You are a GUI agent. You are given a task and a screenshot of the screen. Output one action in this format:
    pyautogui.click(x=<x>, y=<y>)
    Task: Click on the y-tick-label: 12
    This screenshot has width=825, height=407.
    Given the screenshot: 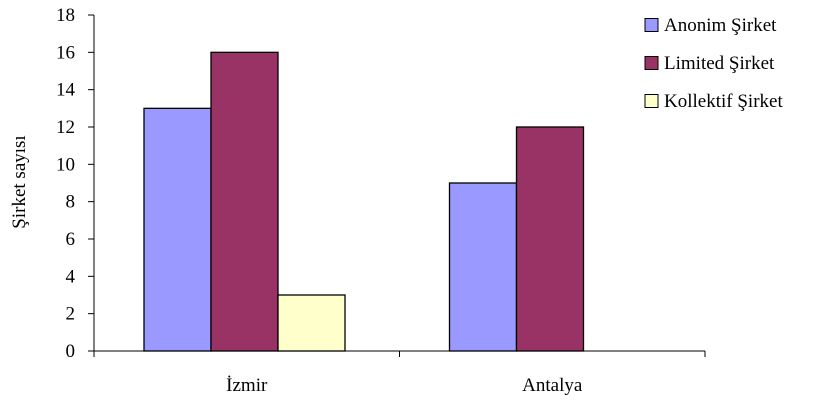 What is the action you would take?
    pyautogui.click(x=65, y=127)
    